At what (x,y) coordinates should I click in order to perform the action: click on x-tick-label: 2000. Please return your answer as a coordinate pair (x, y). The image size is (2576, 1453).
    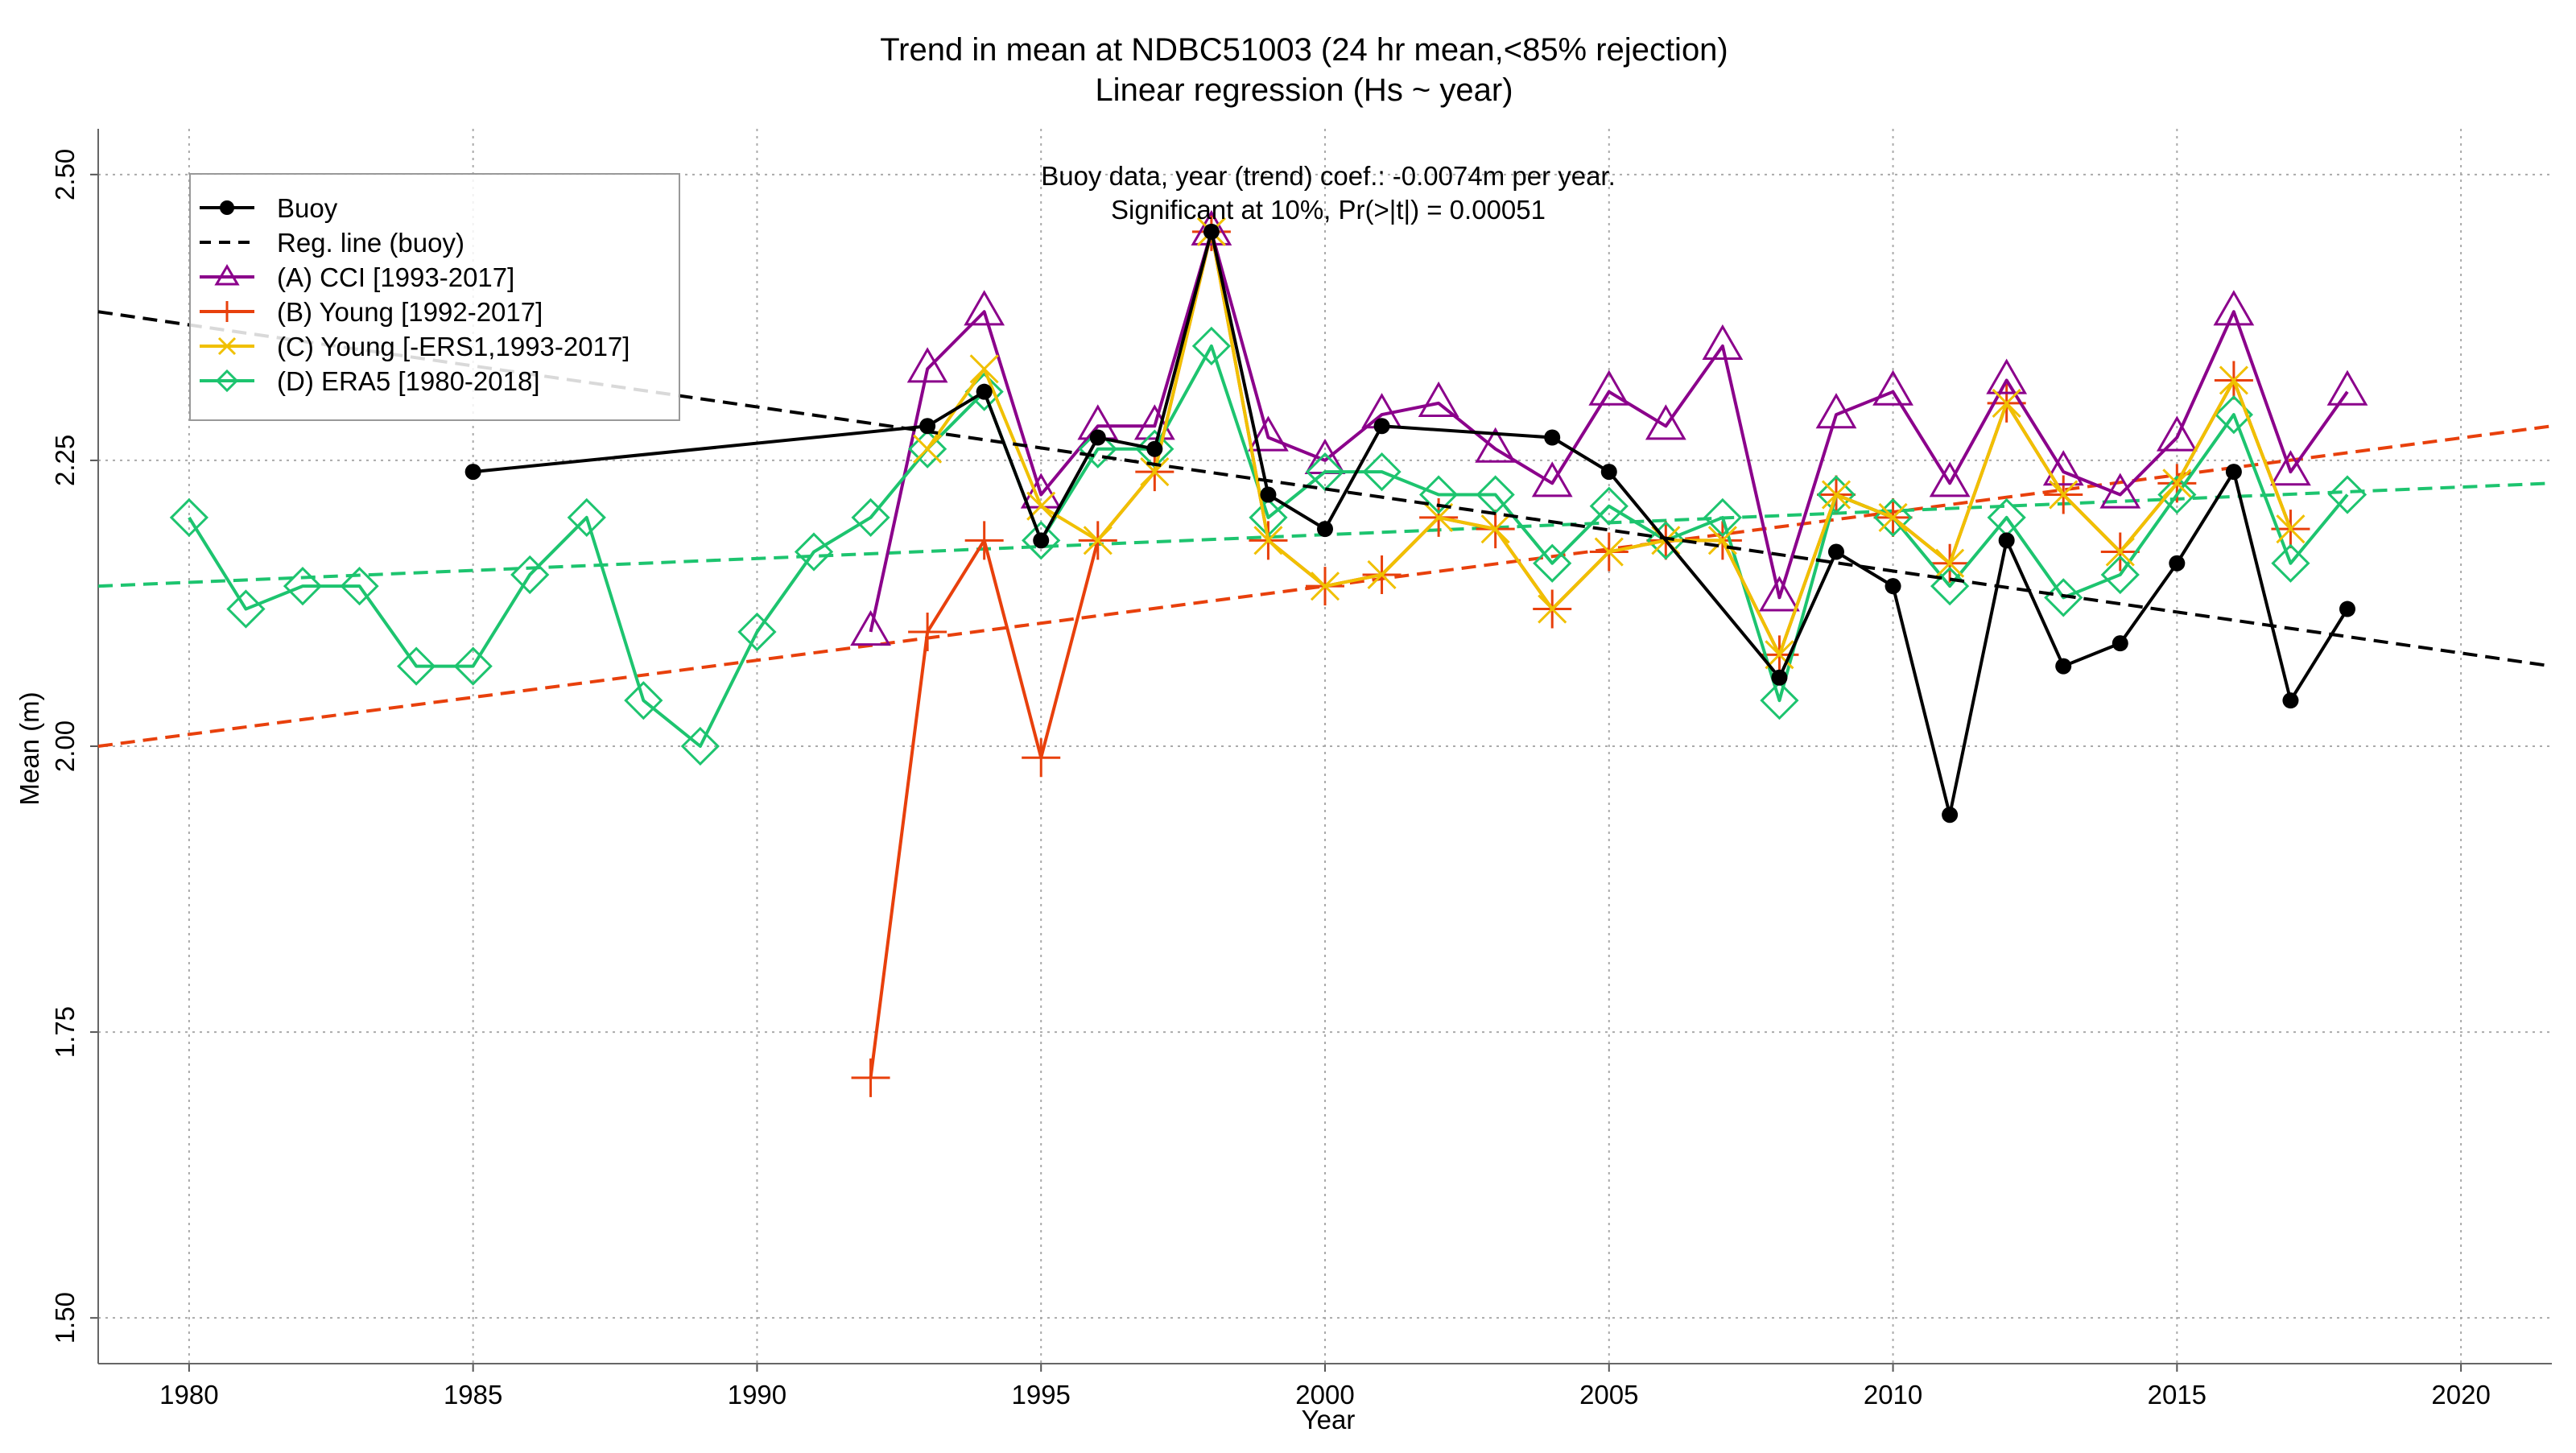
    Looking at the image, I should click on (1324, 1395).